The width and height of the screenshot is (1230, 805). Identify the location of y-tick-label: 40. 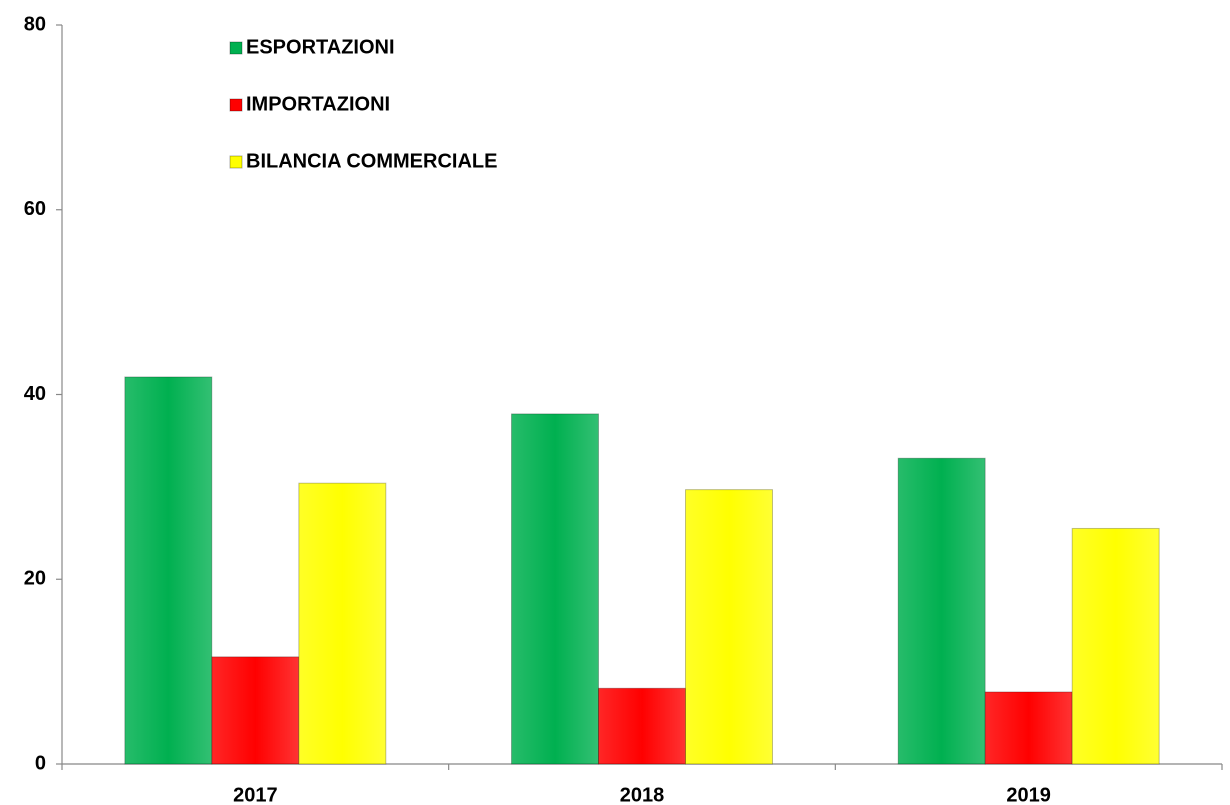
(35, 394).